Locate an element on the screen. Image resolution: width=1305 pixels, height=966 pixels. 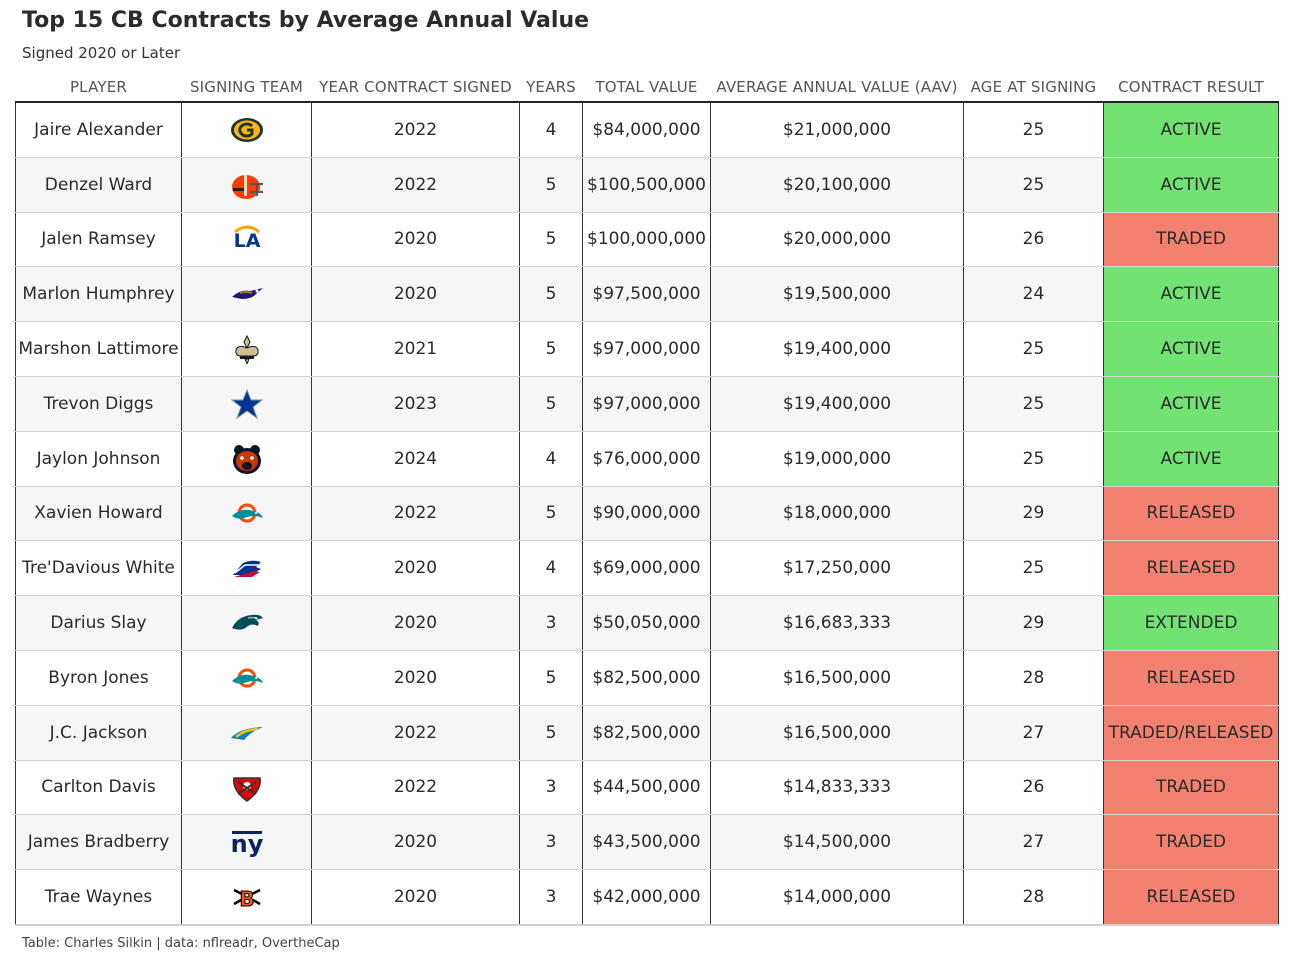
column-header-years: YEARS is located at coordinates (551, 87).